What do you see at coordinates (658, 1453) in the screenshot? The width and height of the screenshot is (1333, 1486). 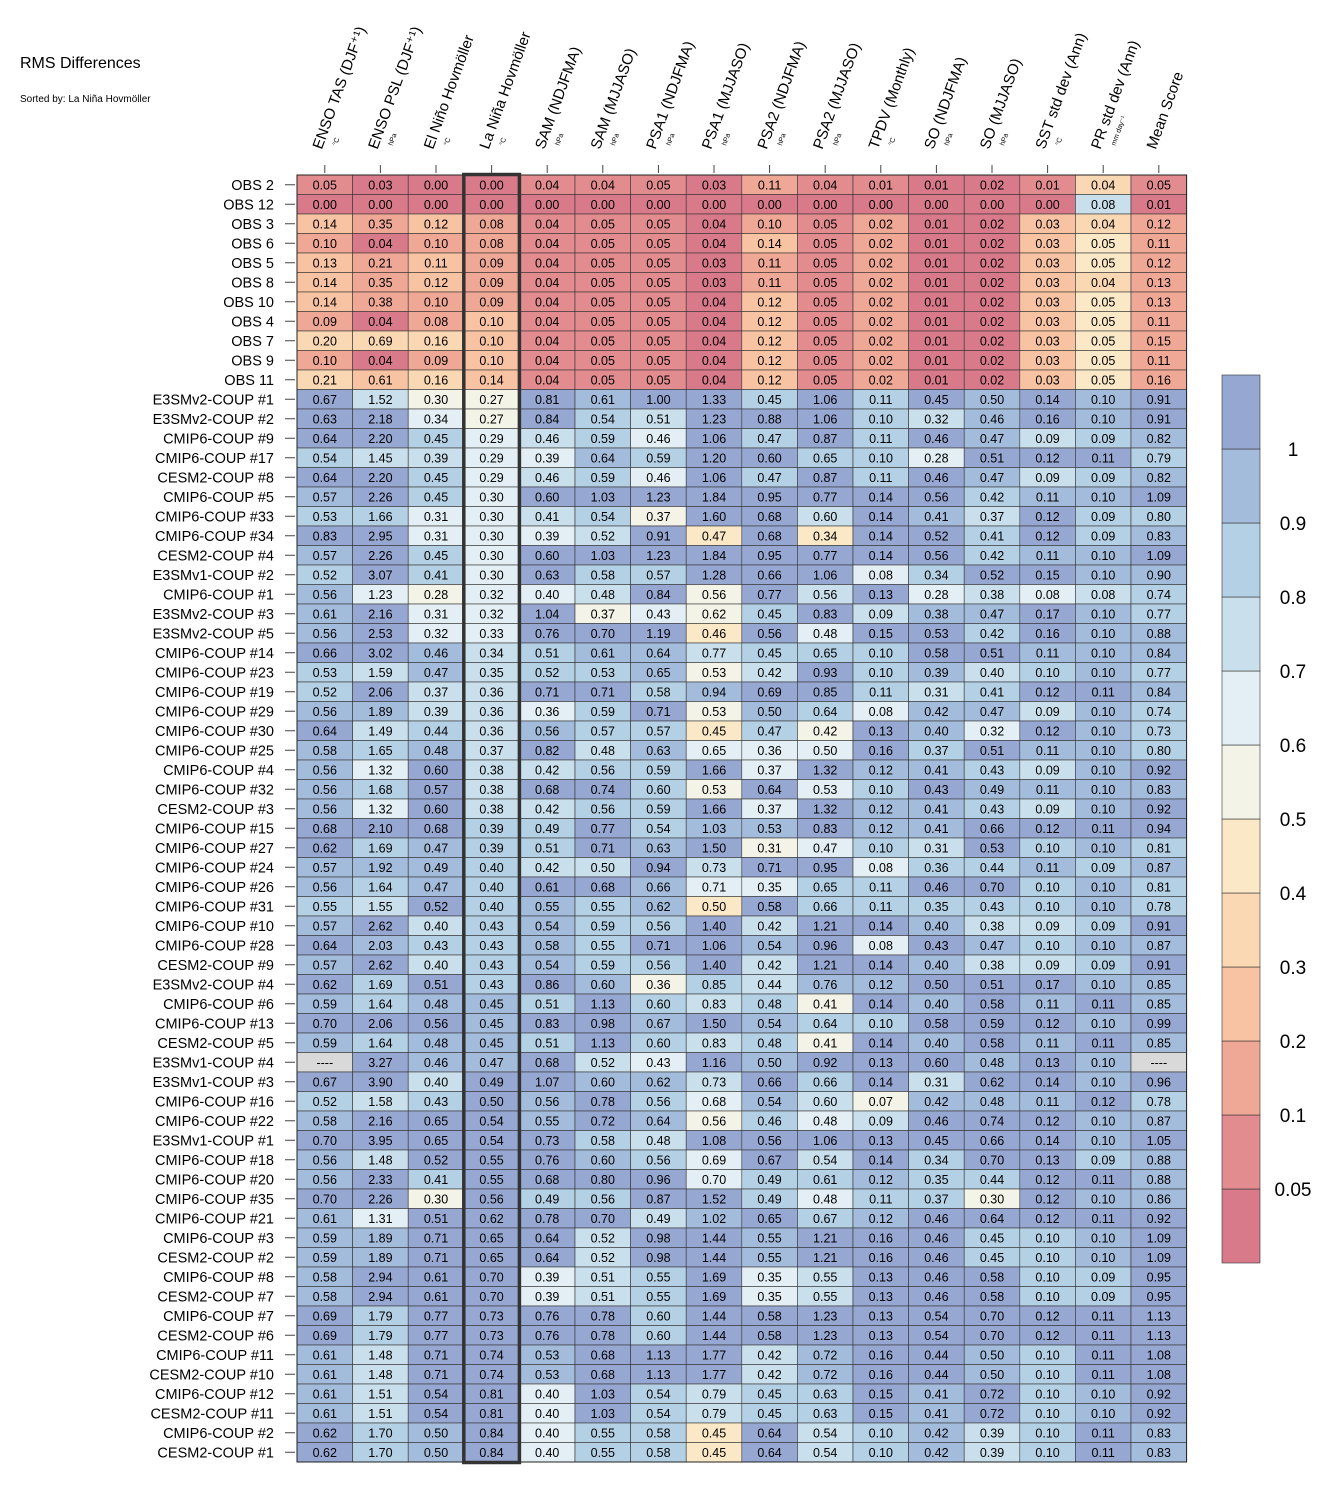 I see `cell-value-label: 0.58` at bounding box center [658, 1453].